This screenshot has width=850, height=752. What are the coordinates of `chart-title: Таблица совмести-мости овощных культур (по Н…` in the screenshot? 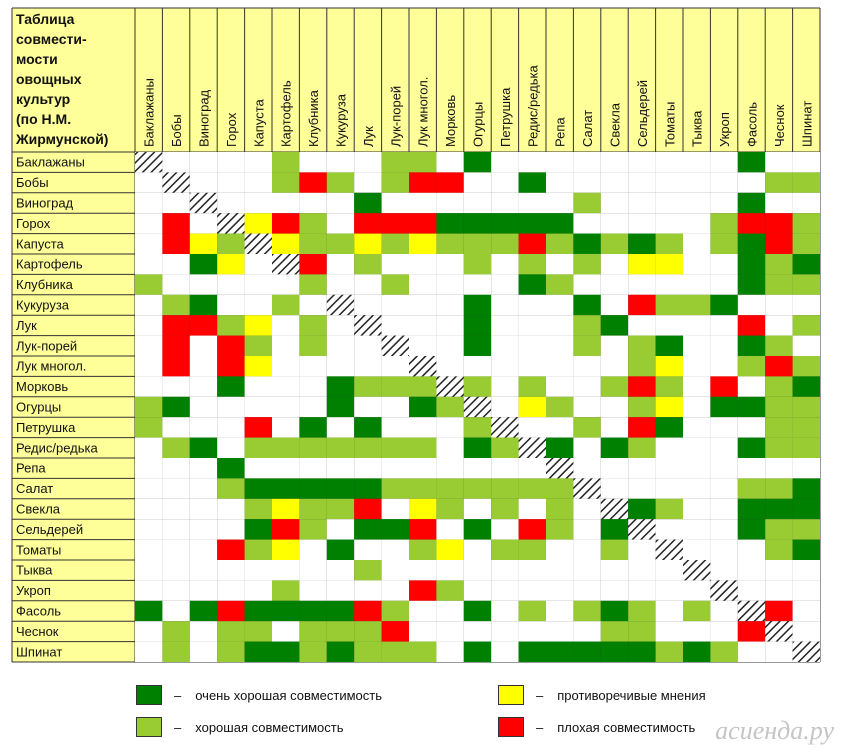 It's located at (61, 79).